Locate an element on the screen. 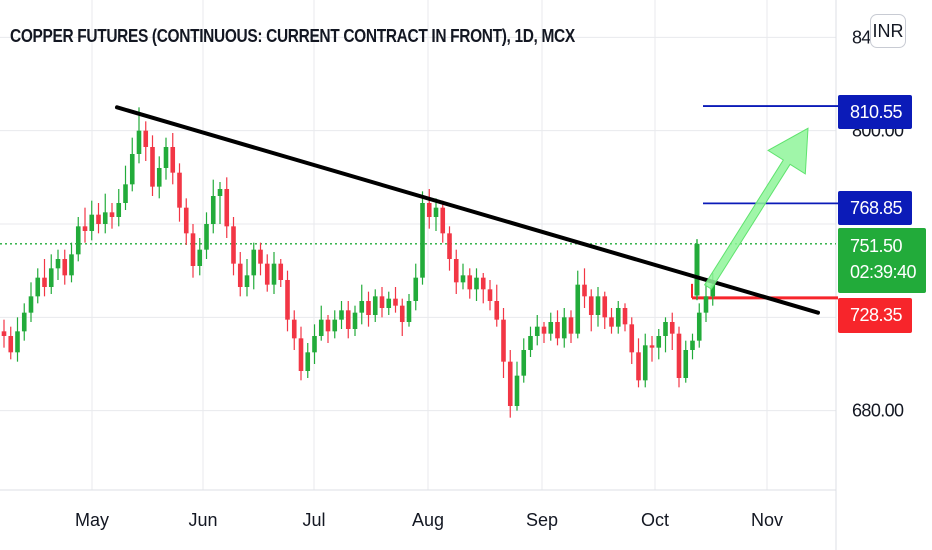 The height and width of the screenshot is (550, 932). x-tick-label: Jul is located at coordinates (313, 520).